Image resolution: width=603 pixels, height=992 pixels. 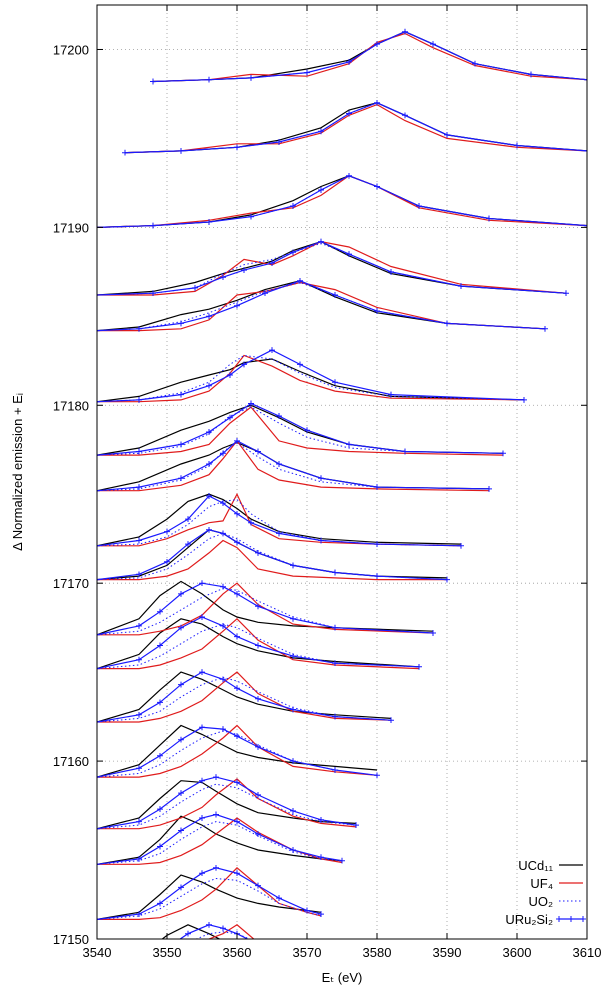 What do you see at coordinates (307, 952) in the screenshot?
I see `x-tick-label: 3570` at bounding box center [307, 952].